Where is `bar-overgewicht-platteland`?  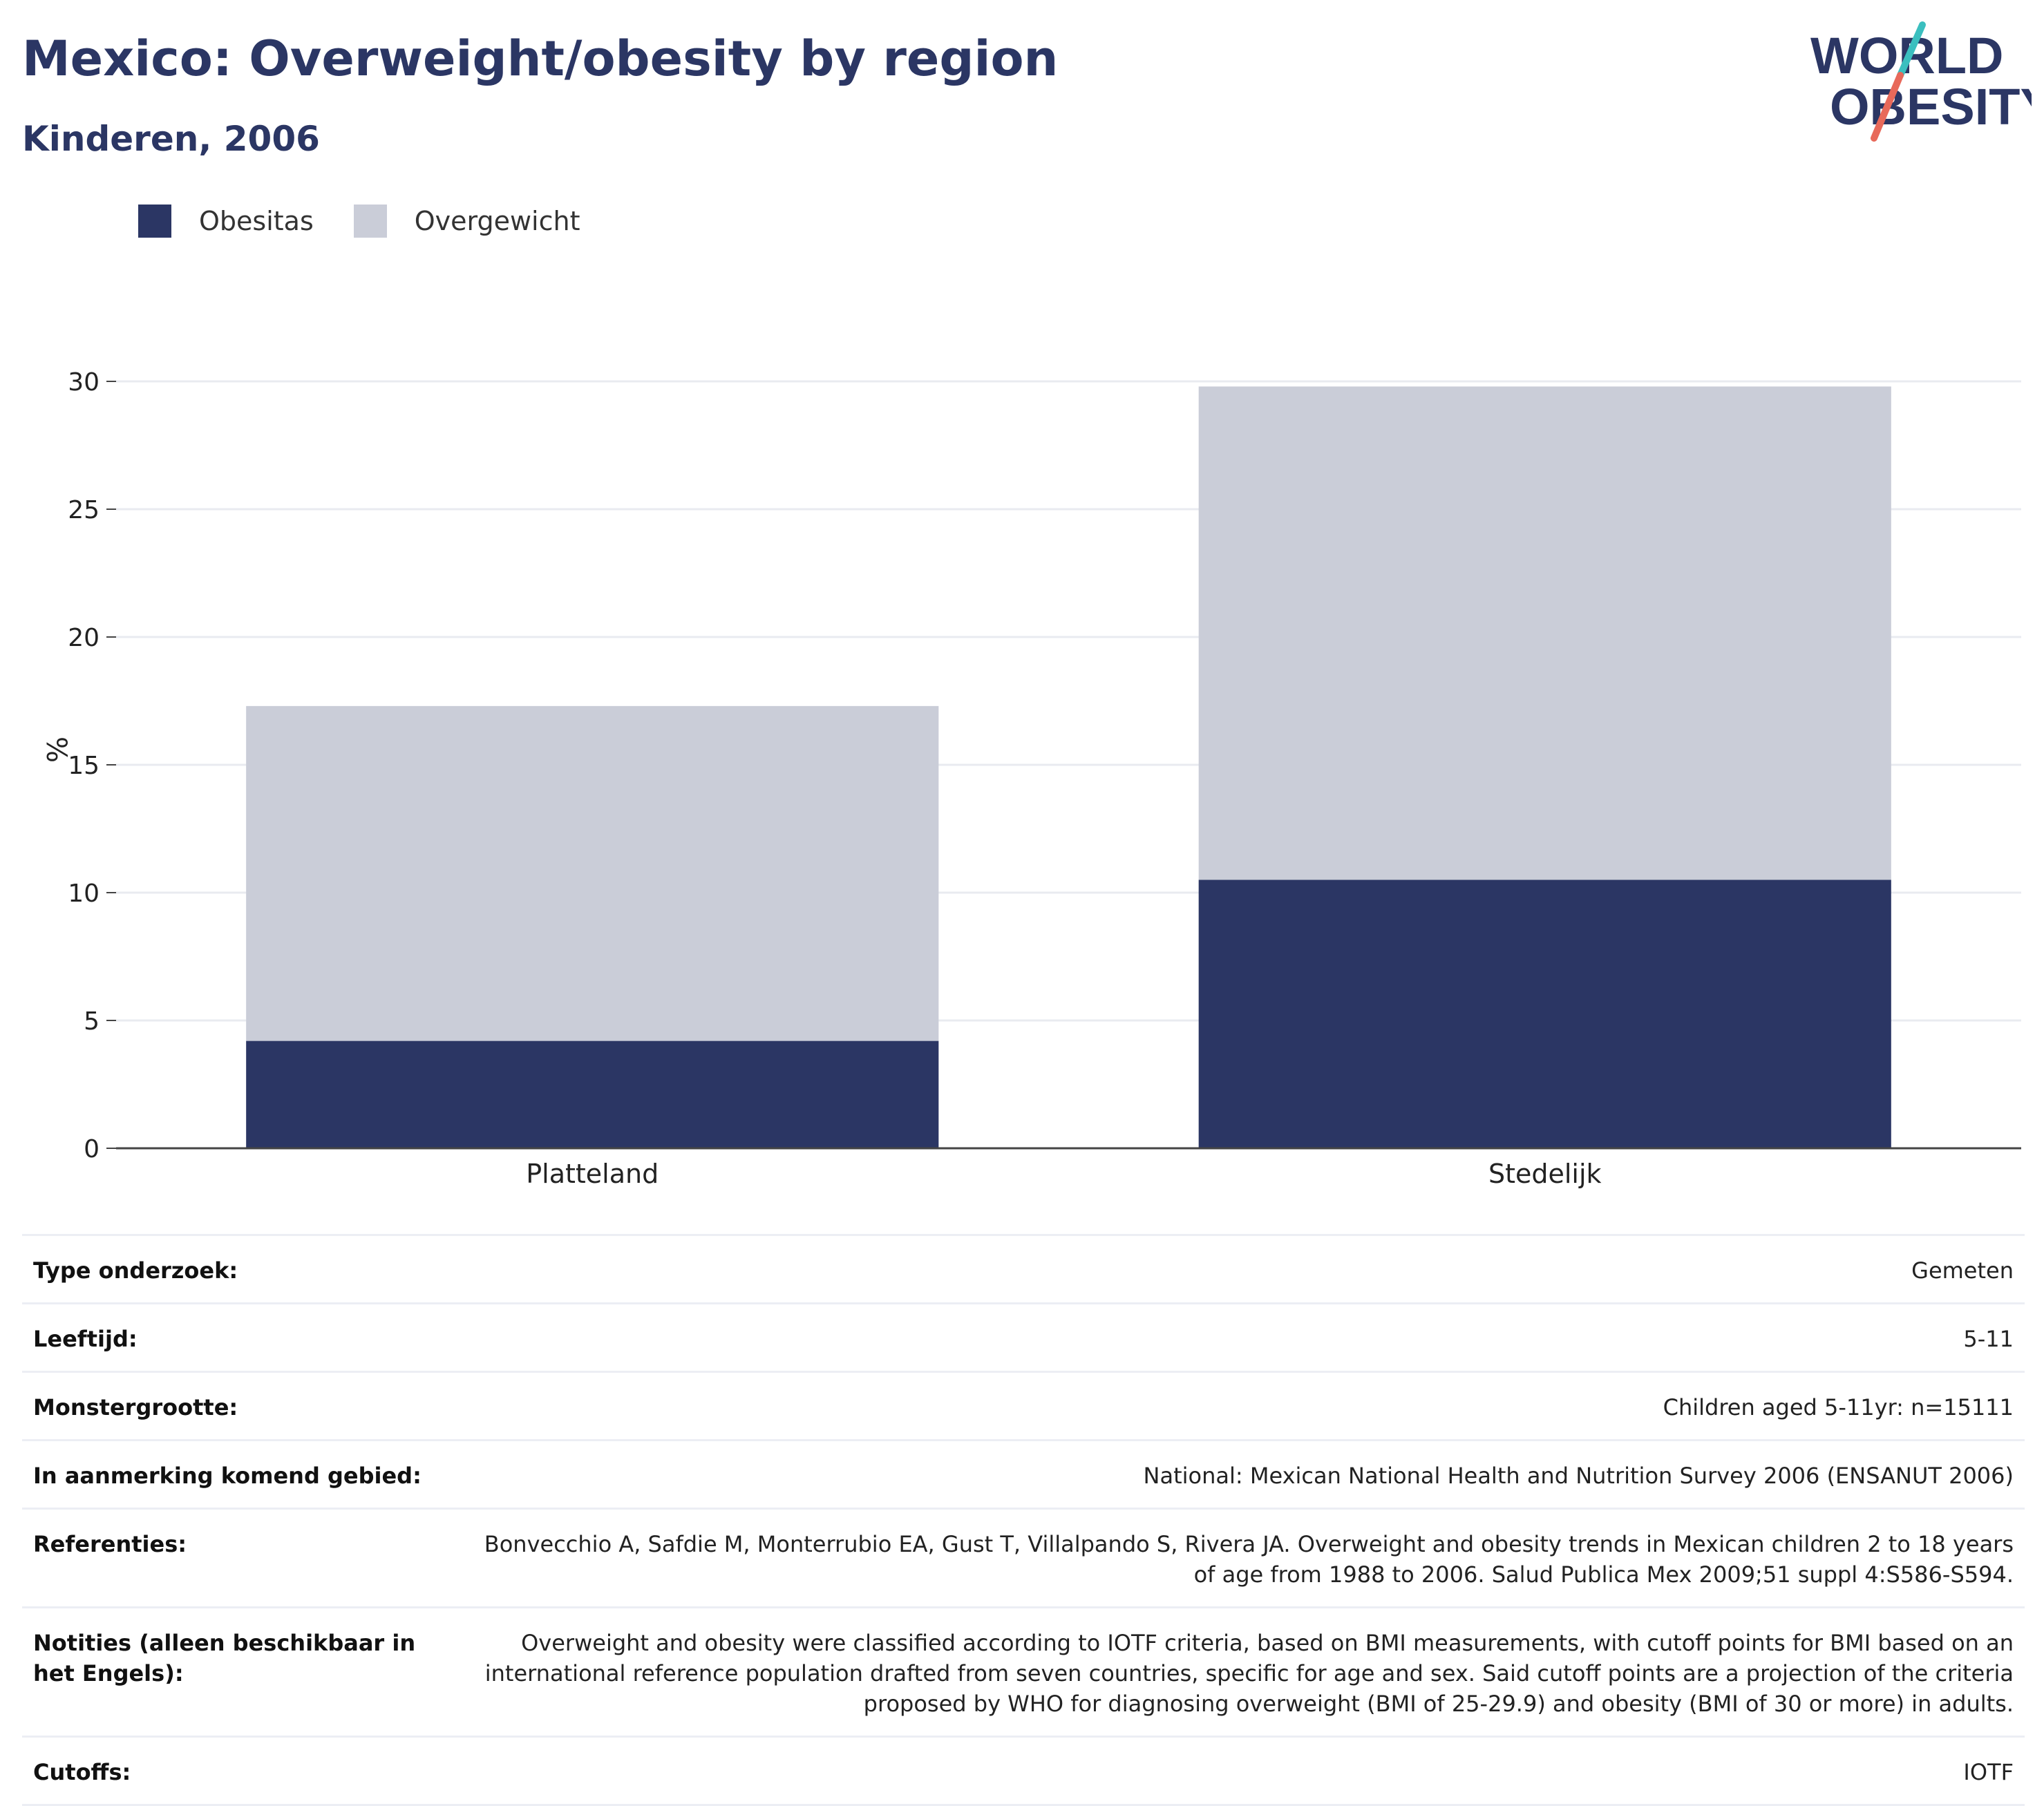 bar-overgewicht-platteland is located at coordinates (592, 873).